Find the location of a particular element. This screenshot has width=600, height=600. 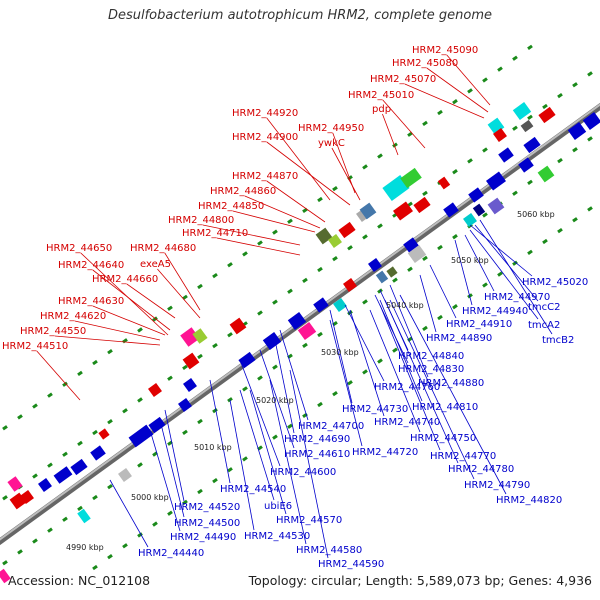

scale-label: 5000 kbp is located at coordinates (150, 497).